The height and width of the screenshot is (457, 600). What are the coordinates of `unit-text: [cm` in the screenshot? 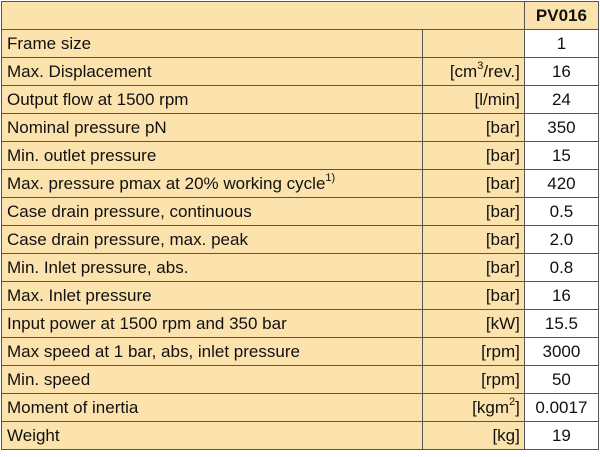 It's located at (463, 71).